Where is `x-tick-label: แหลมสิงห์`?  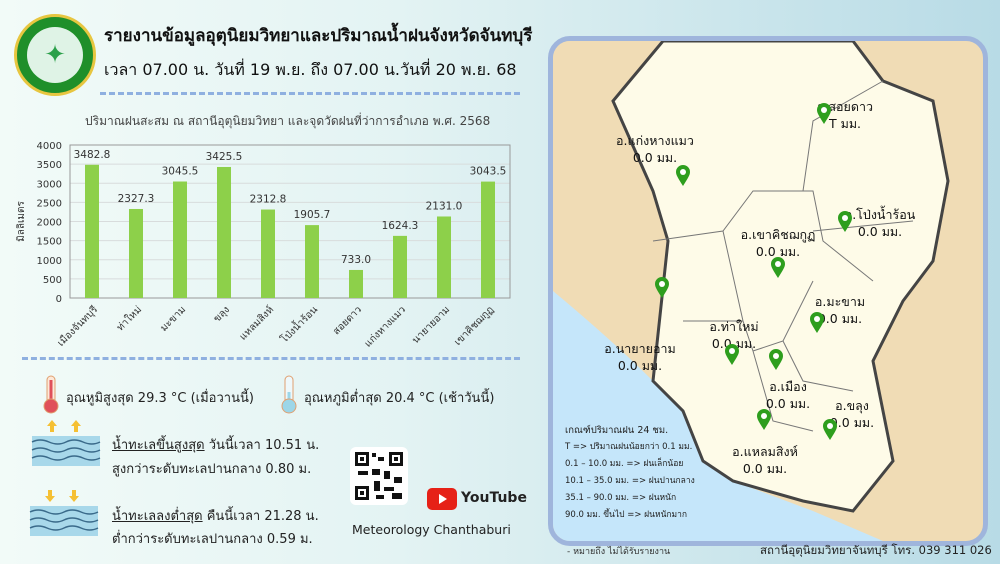
x-tick-label: แหลมสิงห์ is located at coordinates (256, 323).